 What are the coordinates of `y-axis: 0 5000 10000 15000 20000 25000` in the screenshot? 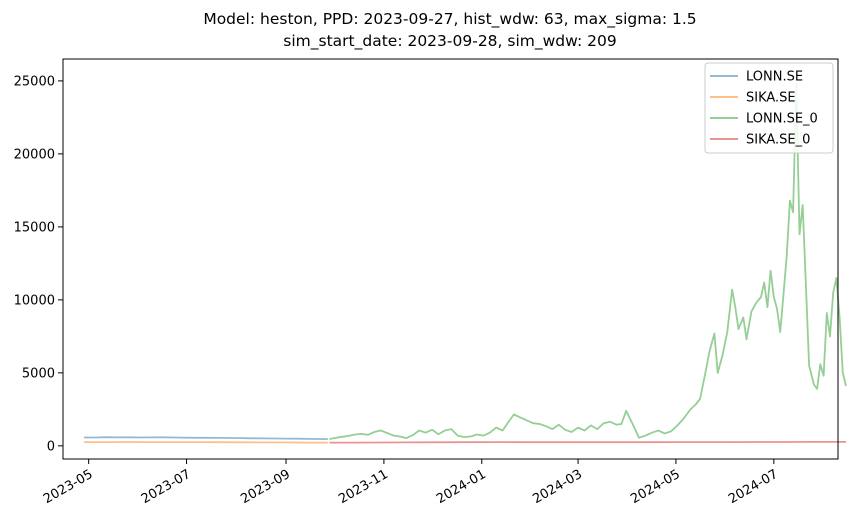 It's located at (38, 264).